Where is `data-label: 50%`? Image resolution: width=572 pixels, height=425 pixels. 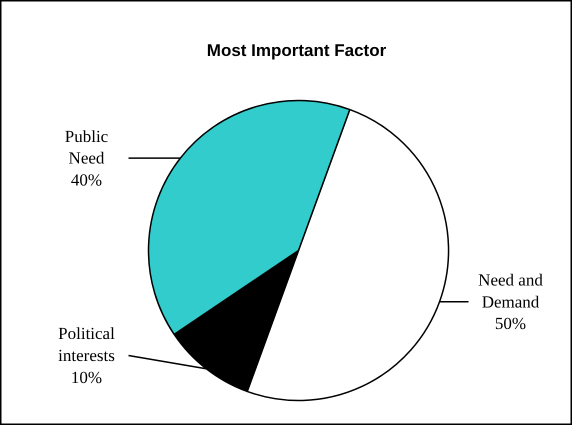 data-label: 50% is located at coordinates (510, 324).